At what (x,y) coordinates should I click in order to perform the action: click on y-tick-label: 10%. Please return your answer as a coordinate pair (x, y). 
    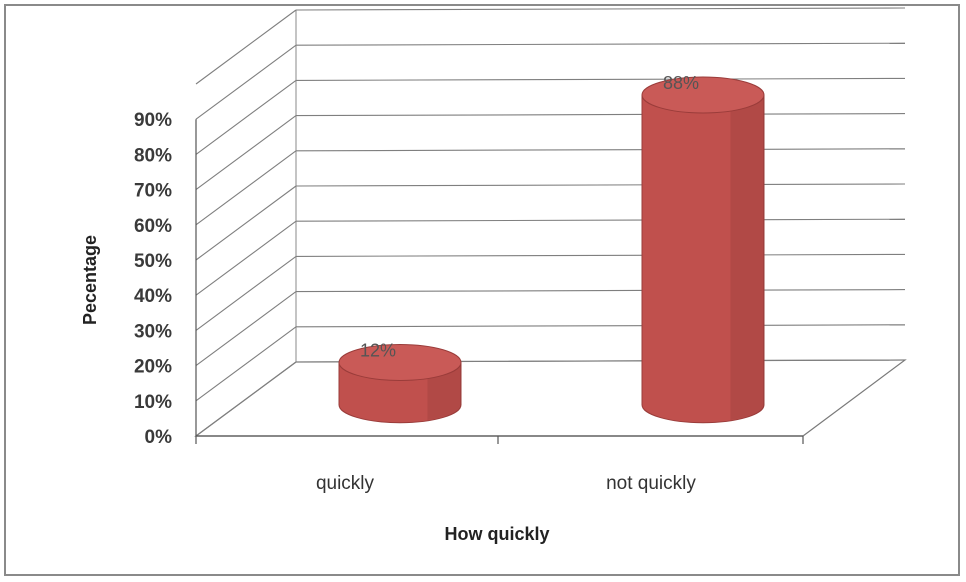
    Looking at the image, I should click on (153, 402).